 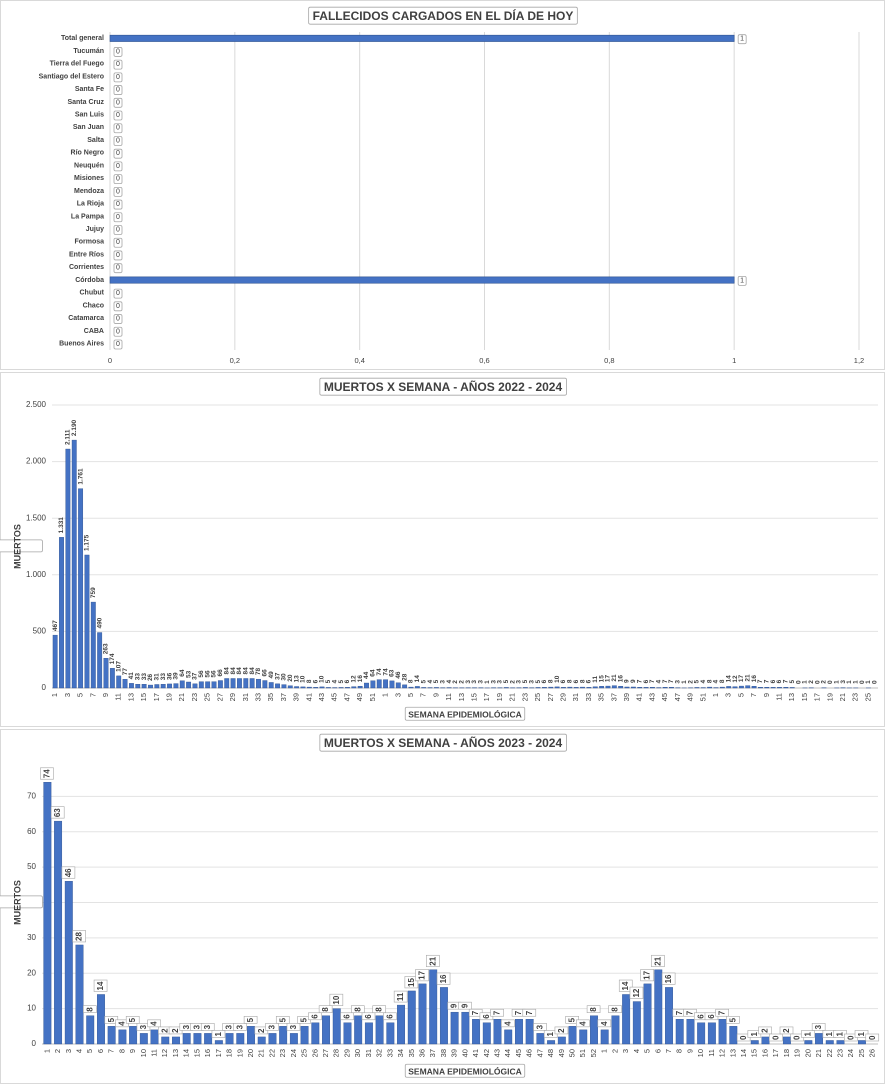 What do you see at coordinates (582, 1023) in the screenshot?
I see `value-label: 4` at bounding box center [582, 1023].